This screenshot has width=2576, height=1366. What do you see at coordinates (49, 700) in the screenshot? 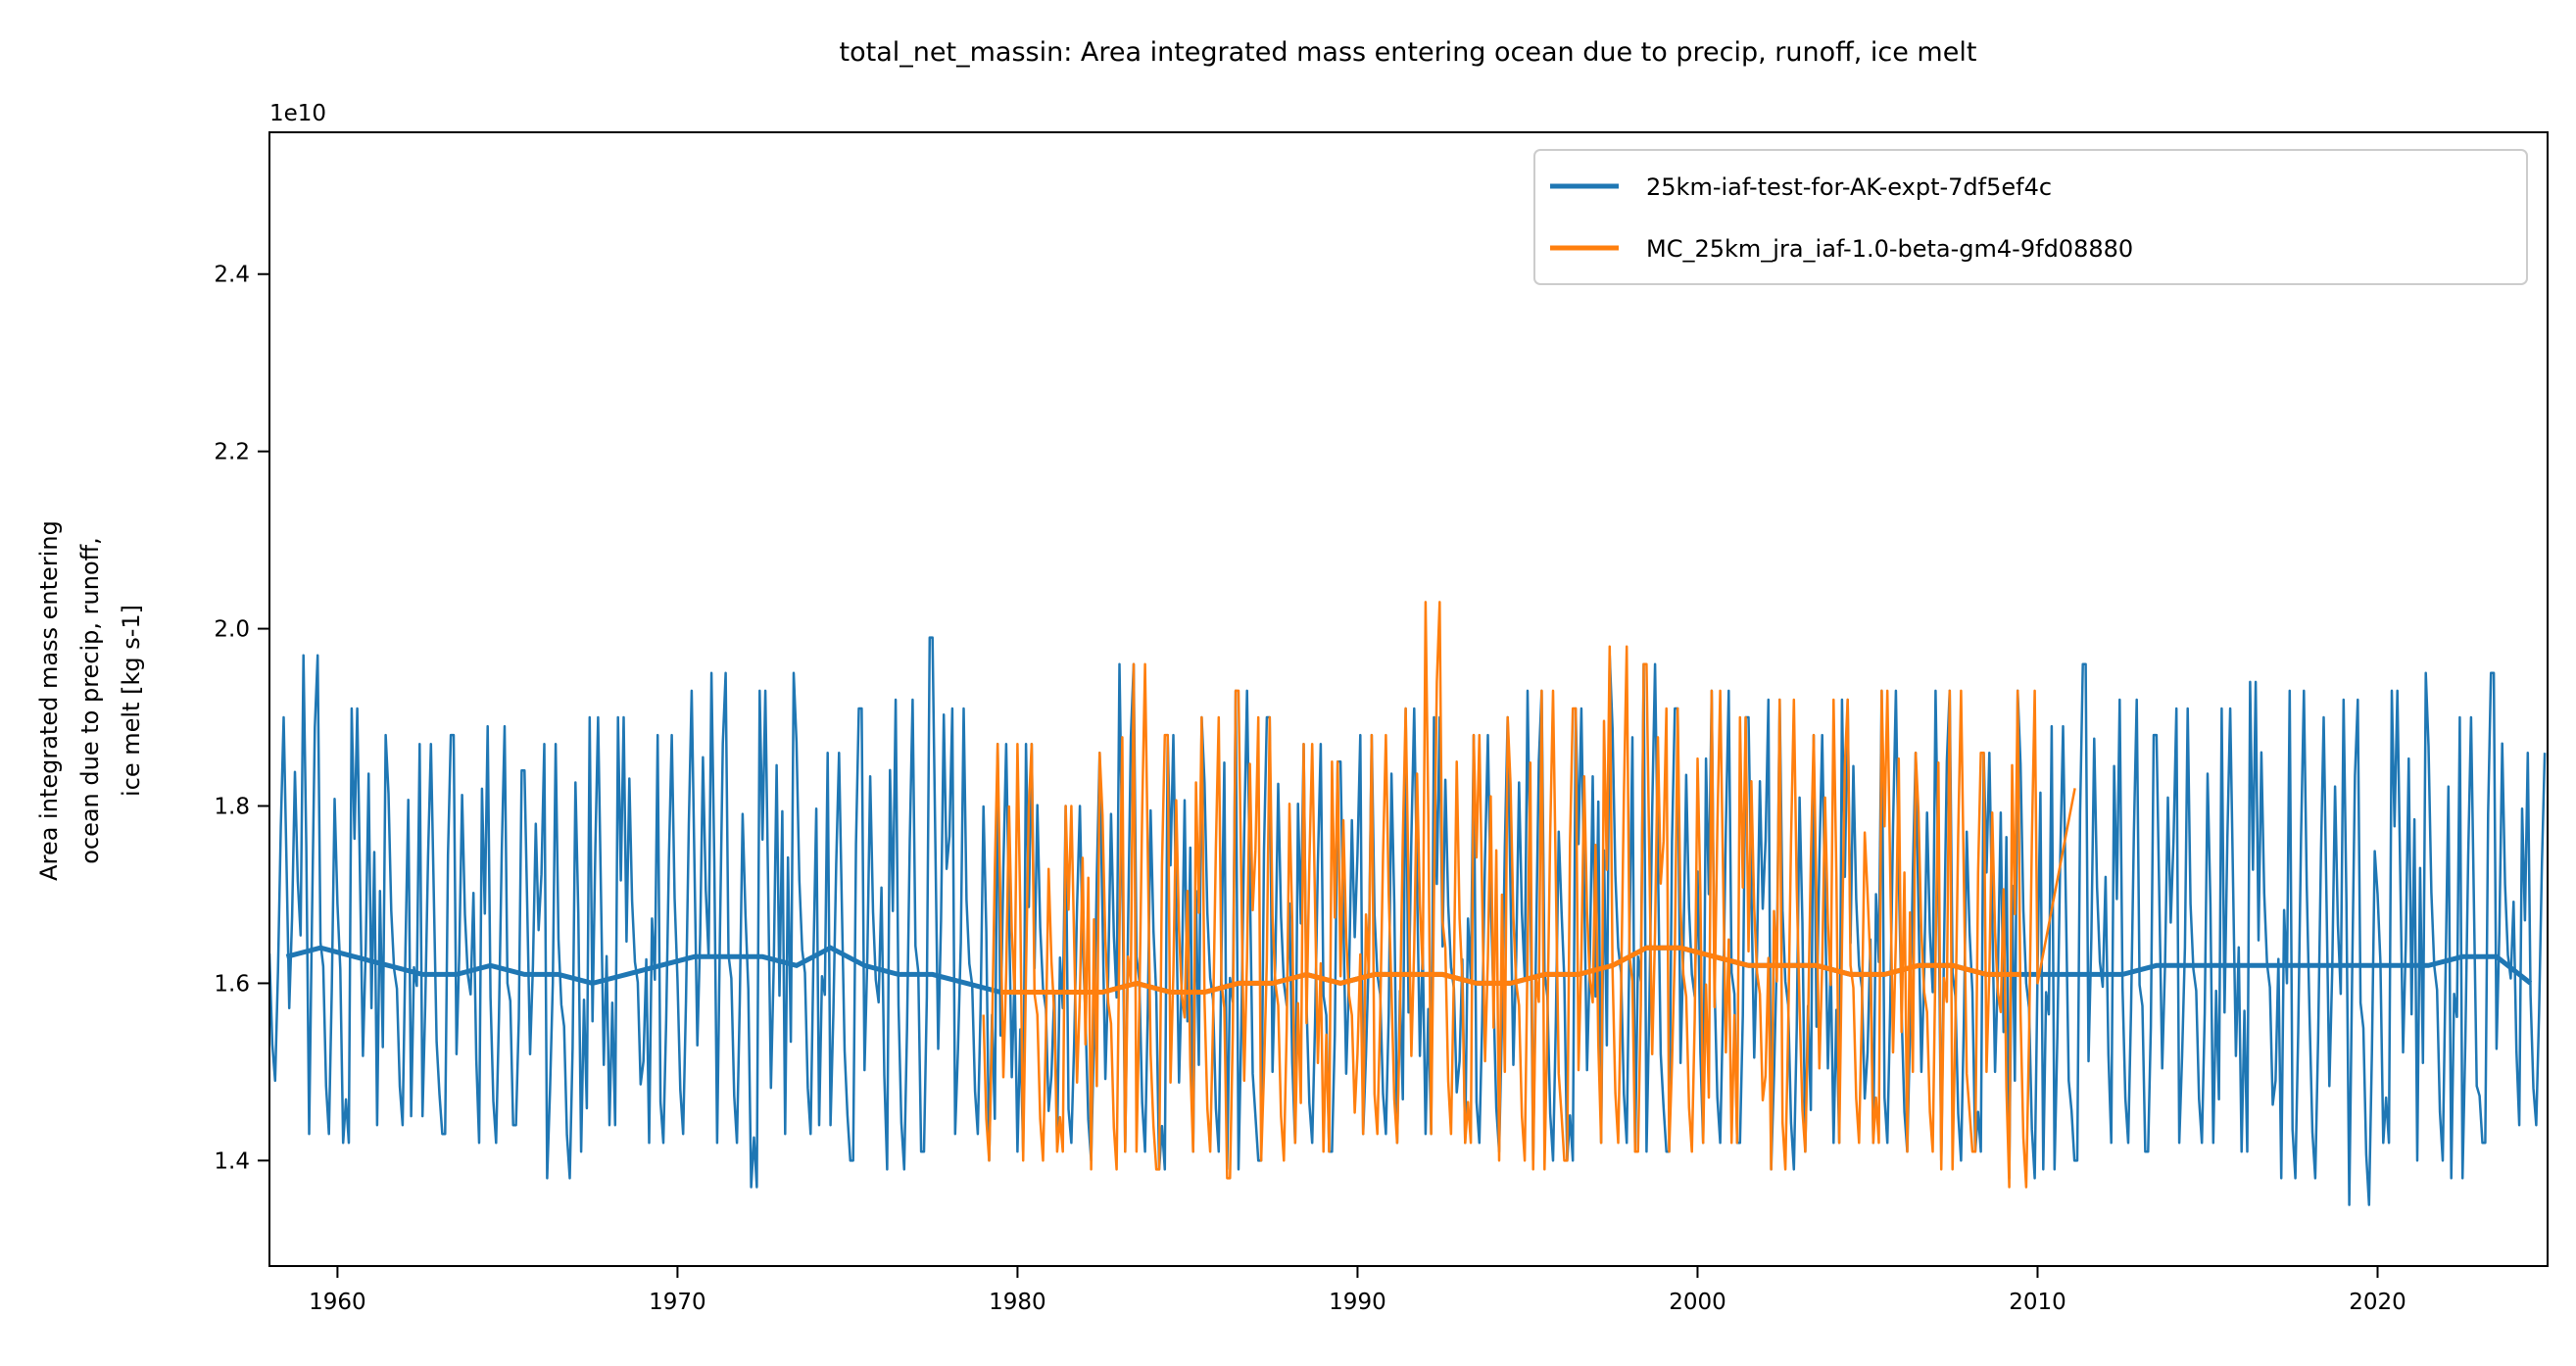
I see `y-axis-label-line: Area integrated mass entering` at bounding box center [49, 700].